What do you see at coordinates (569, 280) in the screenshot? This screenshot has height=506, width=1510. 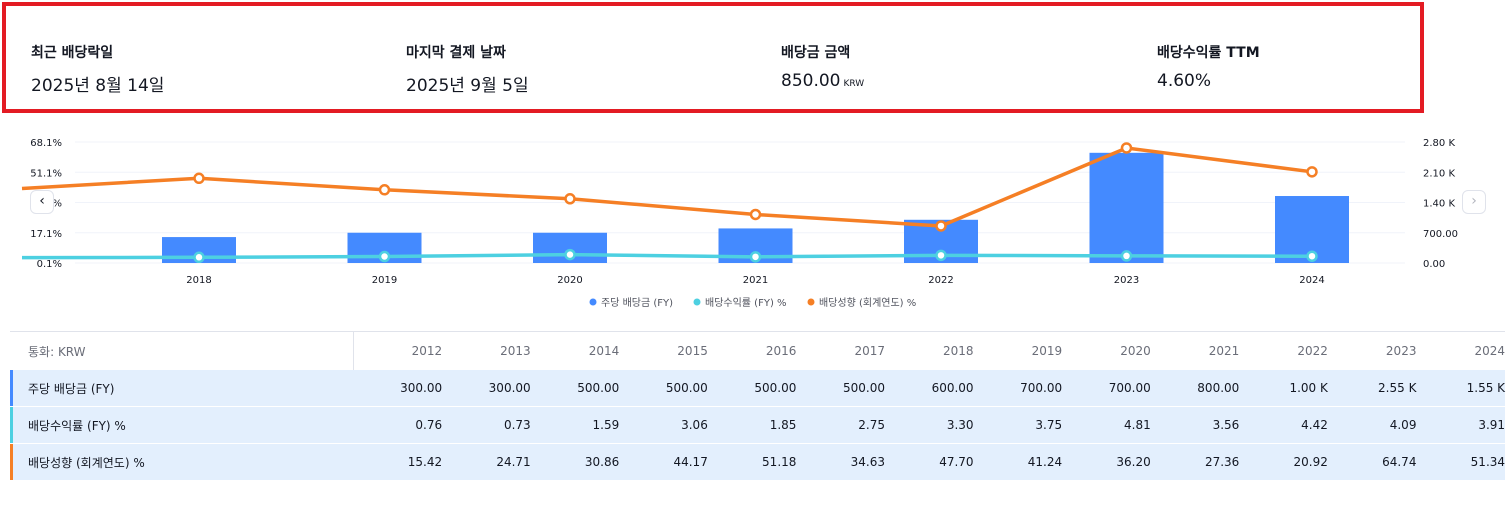 I see `x-axis-label: 2020` at bounding box center [569, 280].